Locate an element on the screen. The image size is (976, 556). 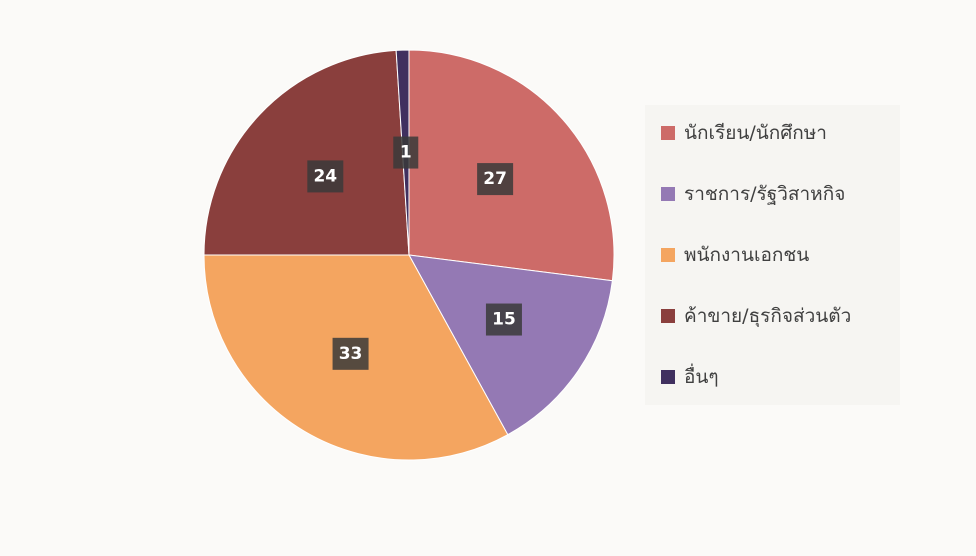
data-label: 27 is located at coordinates (495, 179).